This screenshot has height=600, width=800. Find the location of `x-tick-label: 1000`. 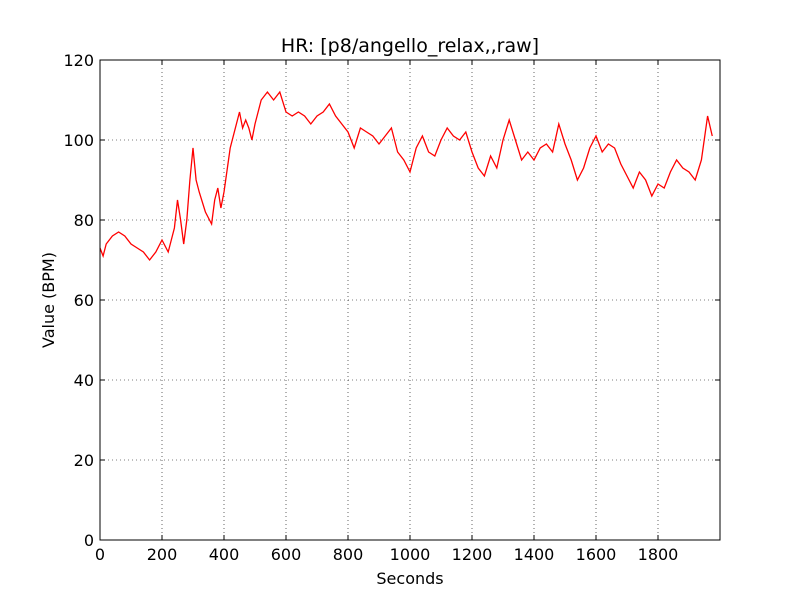

x-tick-label: 1000 is located at coordinates (410, 554).